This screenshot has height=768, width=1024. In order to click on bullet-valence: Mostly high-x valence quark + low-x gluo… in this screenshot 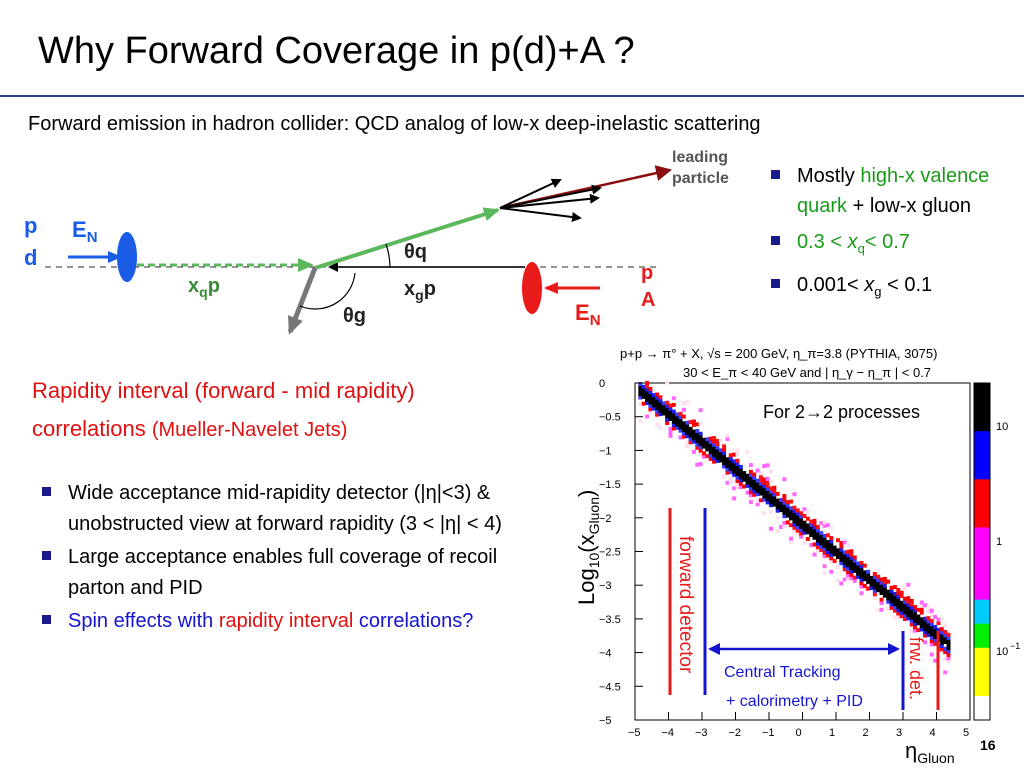, I will do `click(887, 191)`.